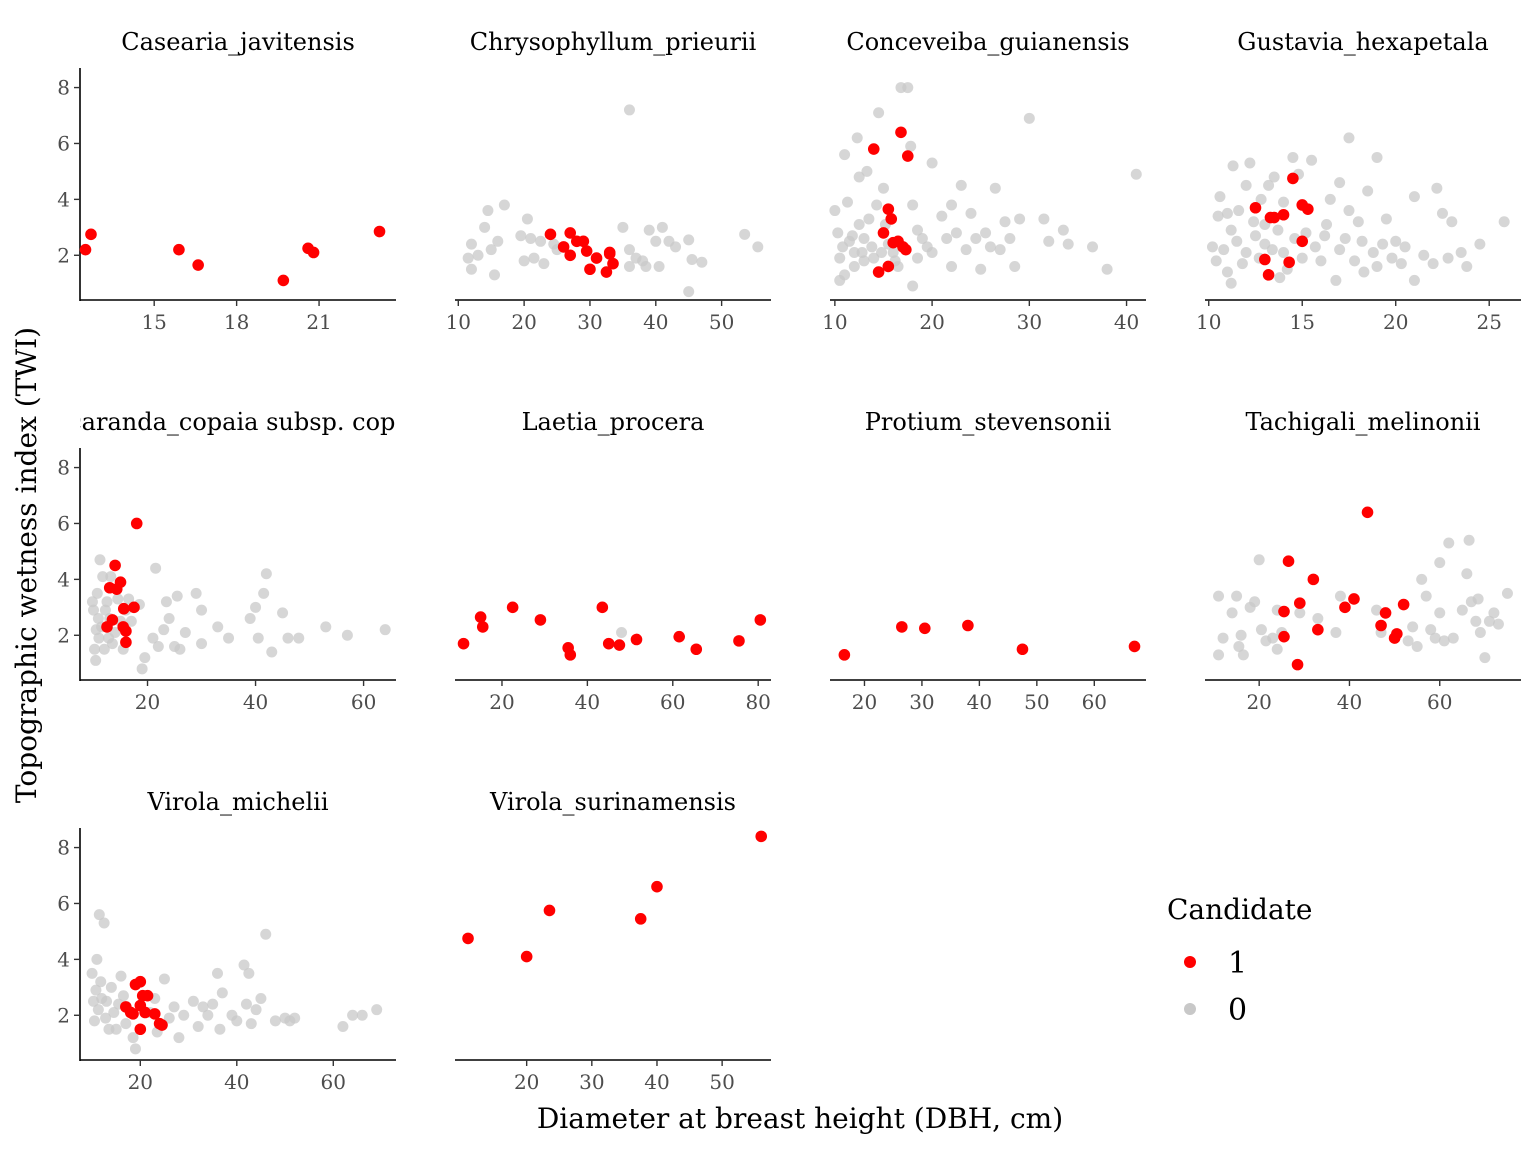 This screenshot has width=1536, height=1152. What do you see at coordinates (1237, 1010) in the screenshot?
I see `legend-label-other: 0` at bounding box center [1237, 1010].